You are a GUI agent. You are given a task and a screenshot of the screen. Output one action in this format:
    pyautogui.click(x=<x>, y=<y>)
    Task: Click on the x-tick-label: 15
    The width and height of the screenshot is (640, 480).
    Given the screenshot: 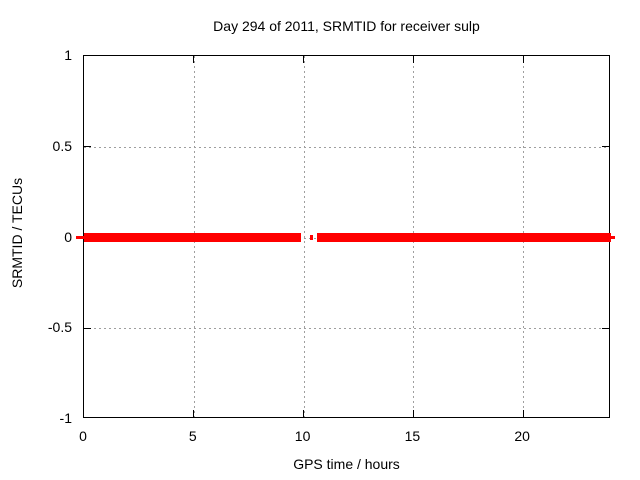 What is the action you would take?
    pyautogui.click(x=412, y=436)
    